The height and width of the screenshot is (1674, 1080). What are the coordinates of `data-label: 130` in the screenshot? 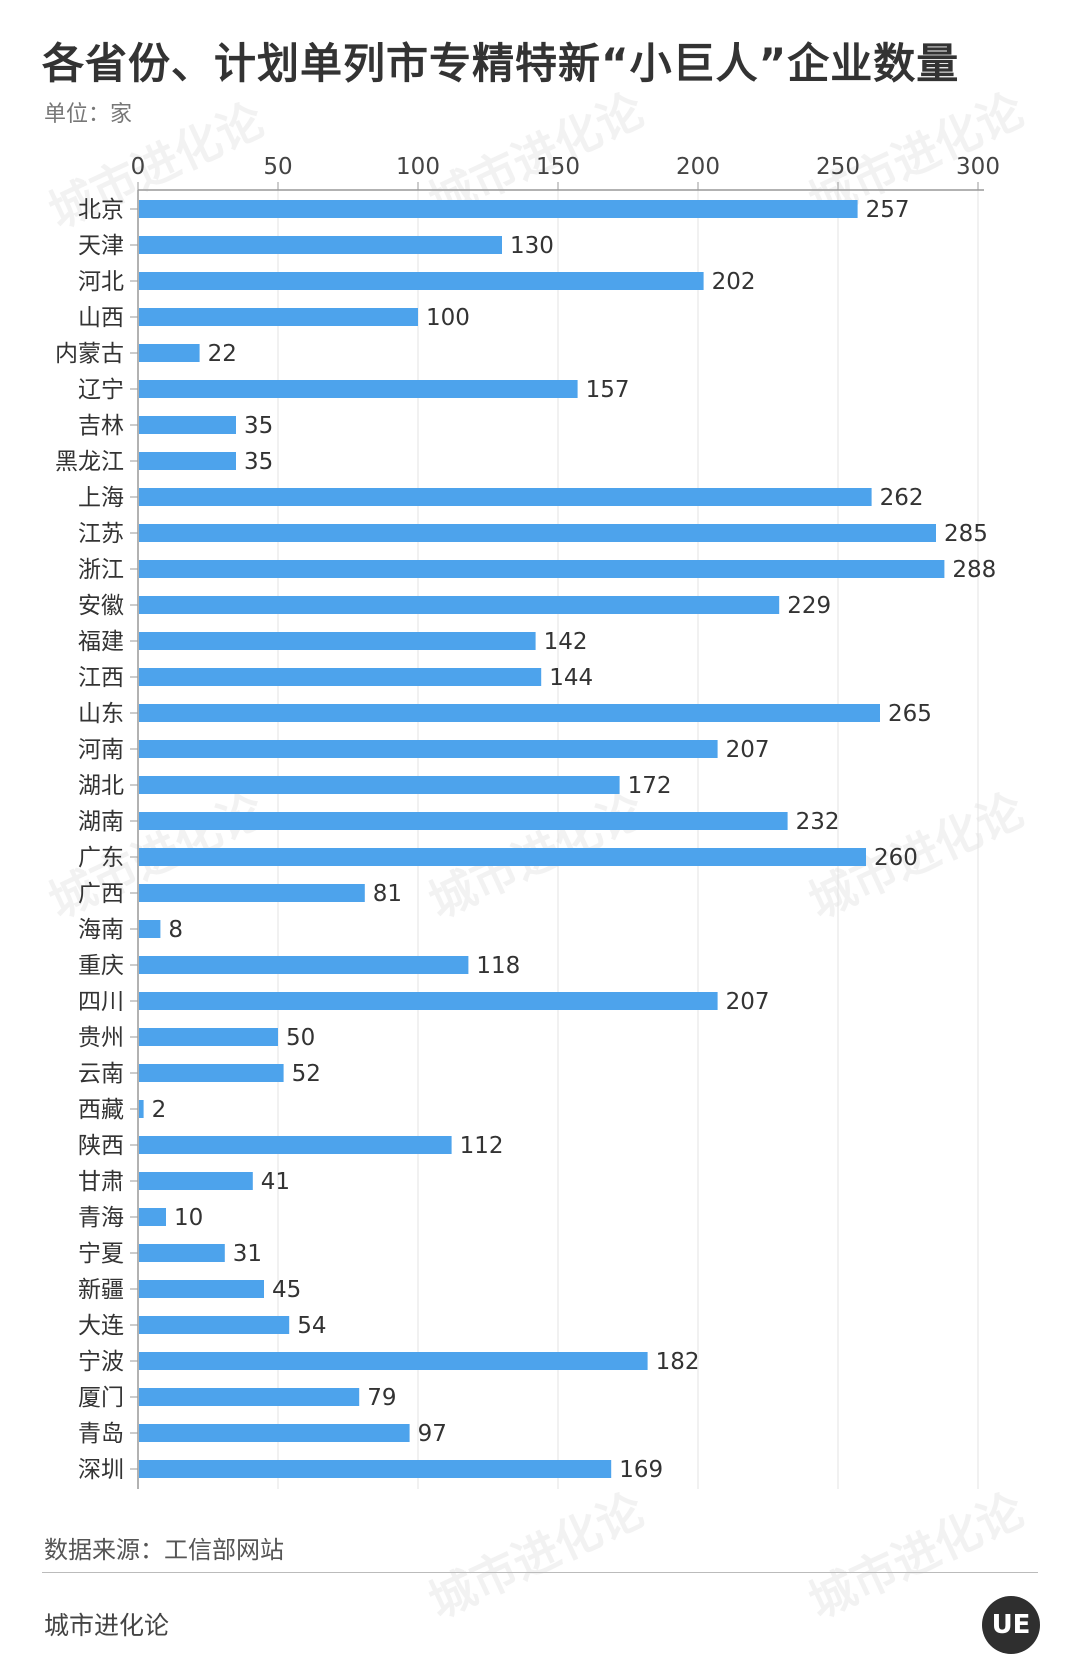 It's located at (532, 246).